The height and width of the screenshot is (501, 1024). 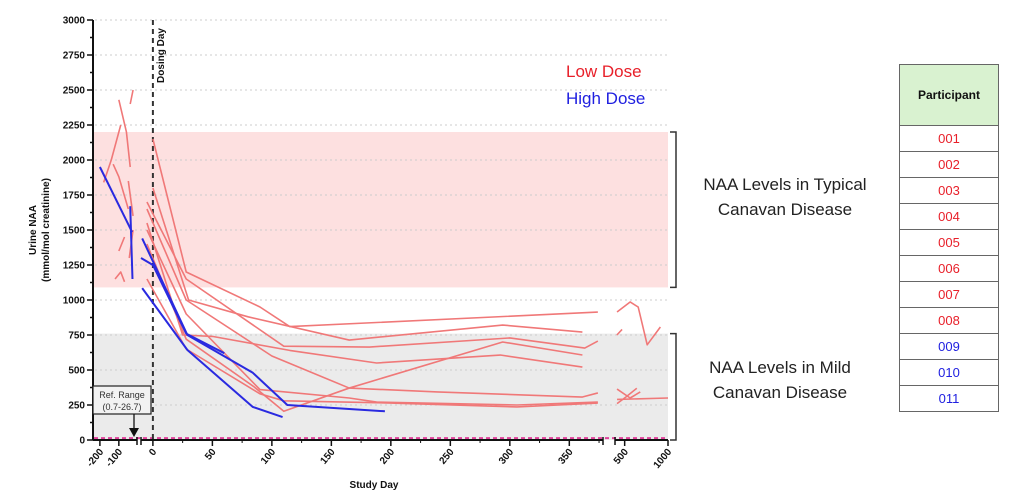 I want to click on participant-id: 007, so click(x=949, y=294).